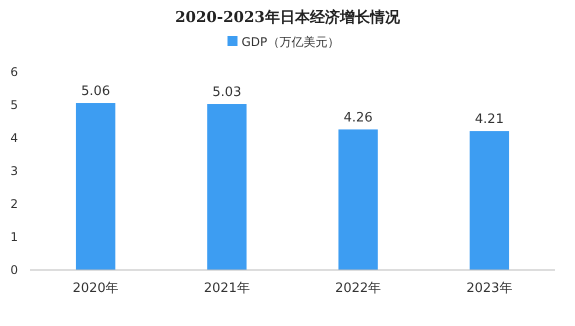 The image size is (575, 326). What do you see at coordinates (95, 288) in the screenshot?
I see `x-tick-label: 2020年` at bounding box center [95, 288].